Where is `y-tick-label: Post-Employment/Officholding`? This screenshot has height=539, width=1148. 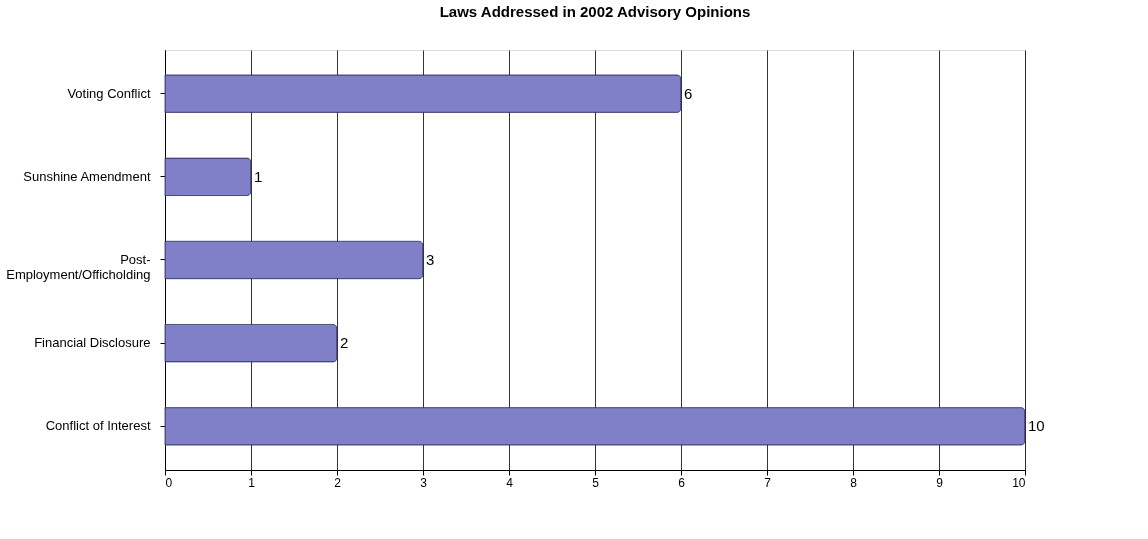
y-tick-label: Post-Employment/Officholding is located at coordinates (78, 267).